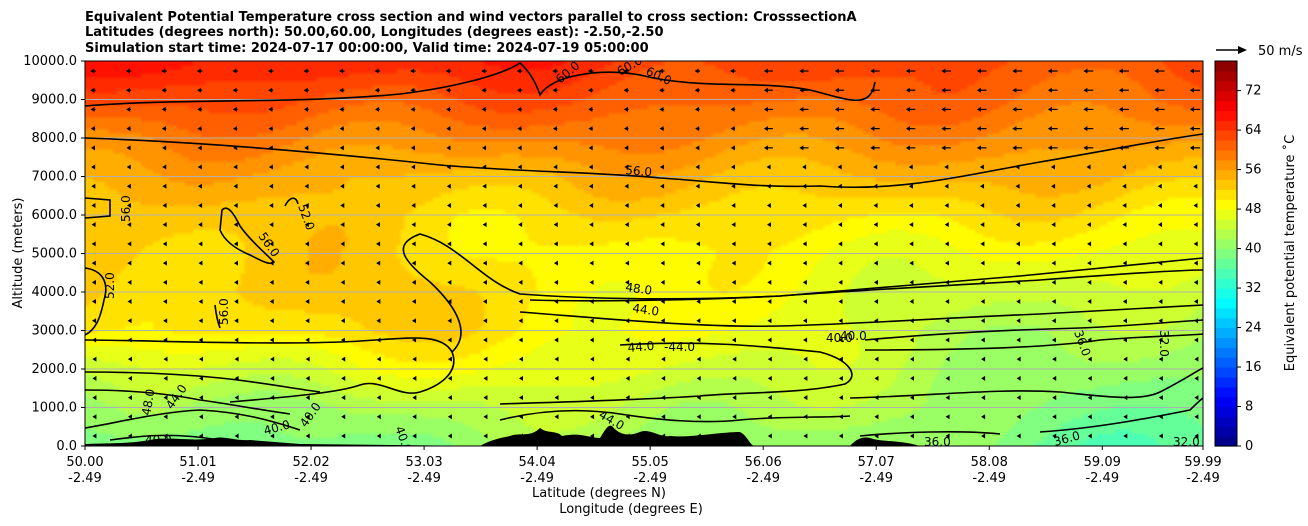 This screenshot has width=1308, height=526. Describe the element at coordinates (1226, 253) in the screenshot. I see `colorbar-frame` at that location.